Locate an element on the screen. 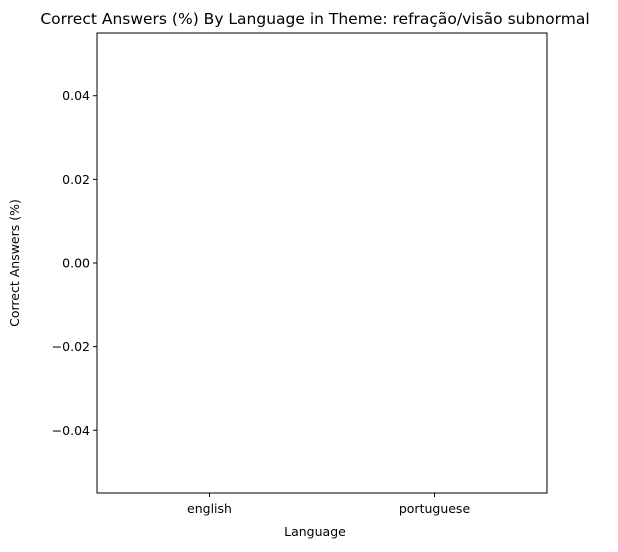  y-axis-label: Correct Answers (%) is located at coordinates (14, 263).